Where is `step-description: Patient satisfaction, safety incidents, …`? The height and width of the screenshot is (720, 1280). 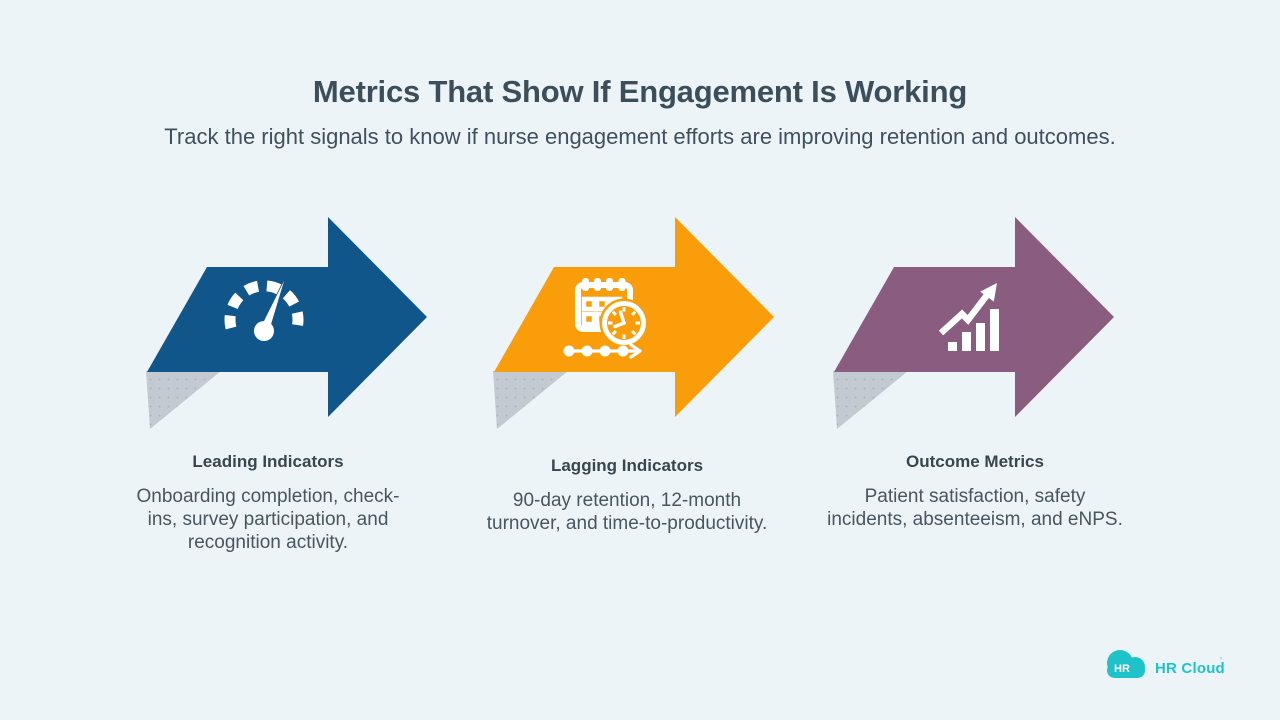
step-description: Patient satisfaction, safety incidents, … is located at coordinates (975, 508).